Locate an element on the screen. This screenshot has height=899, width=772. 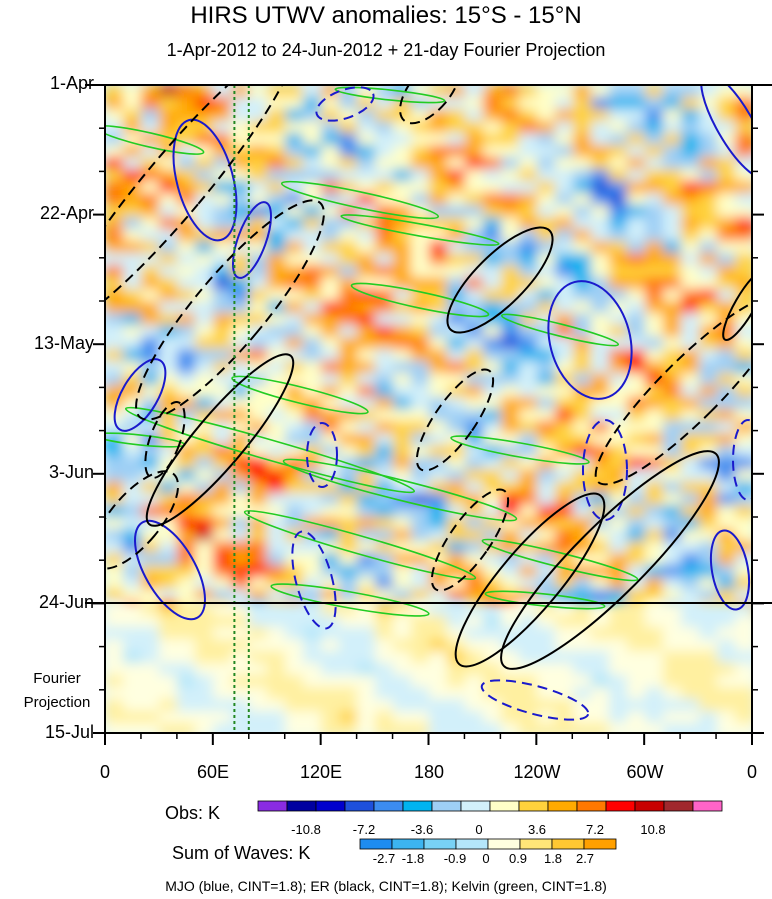
waves-colorbar-label: -1.8 is located at coordinates (413, 858).